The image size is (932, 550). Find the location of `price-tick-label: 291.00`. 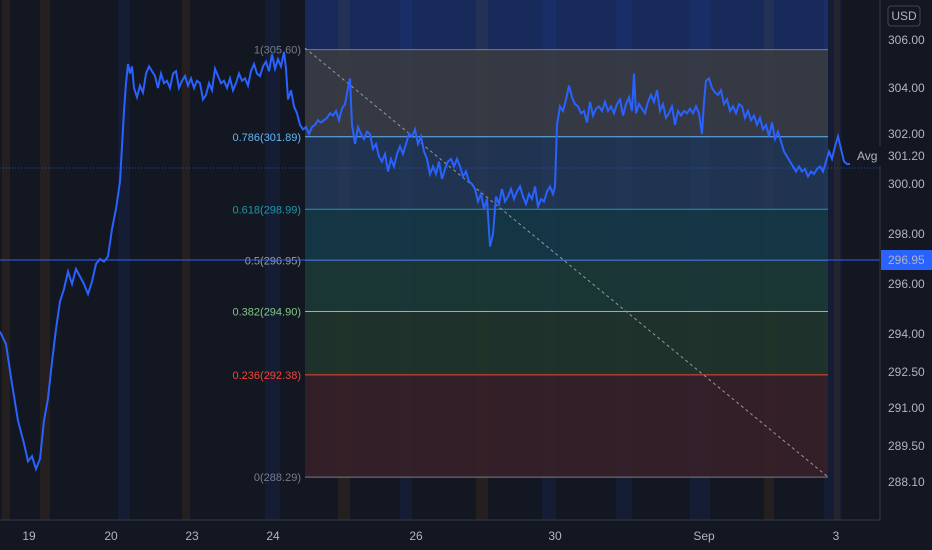

price-tick-label: 291.00 is located at coordinates (906, 408).